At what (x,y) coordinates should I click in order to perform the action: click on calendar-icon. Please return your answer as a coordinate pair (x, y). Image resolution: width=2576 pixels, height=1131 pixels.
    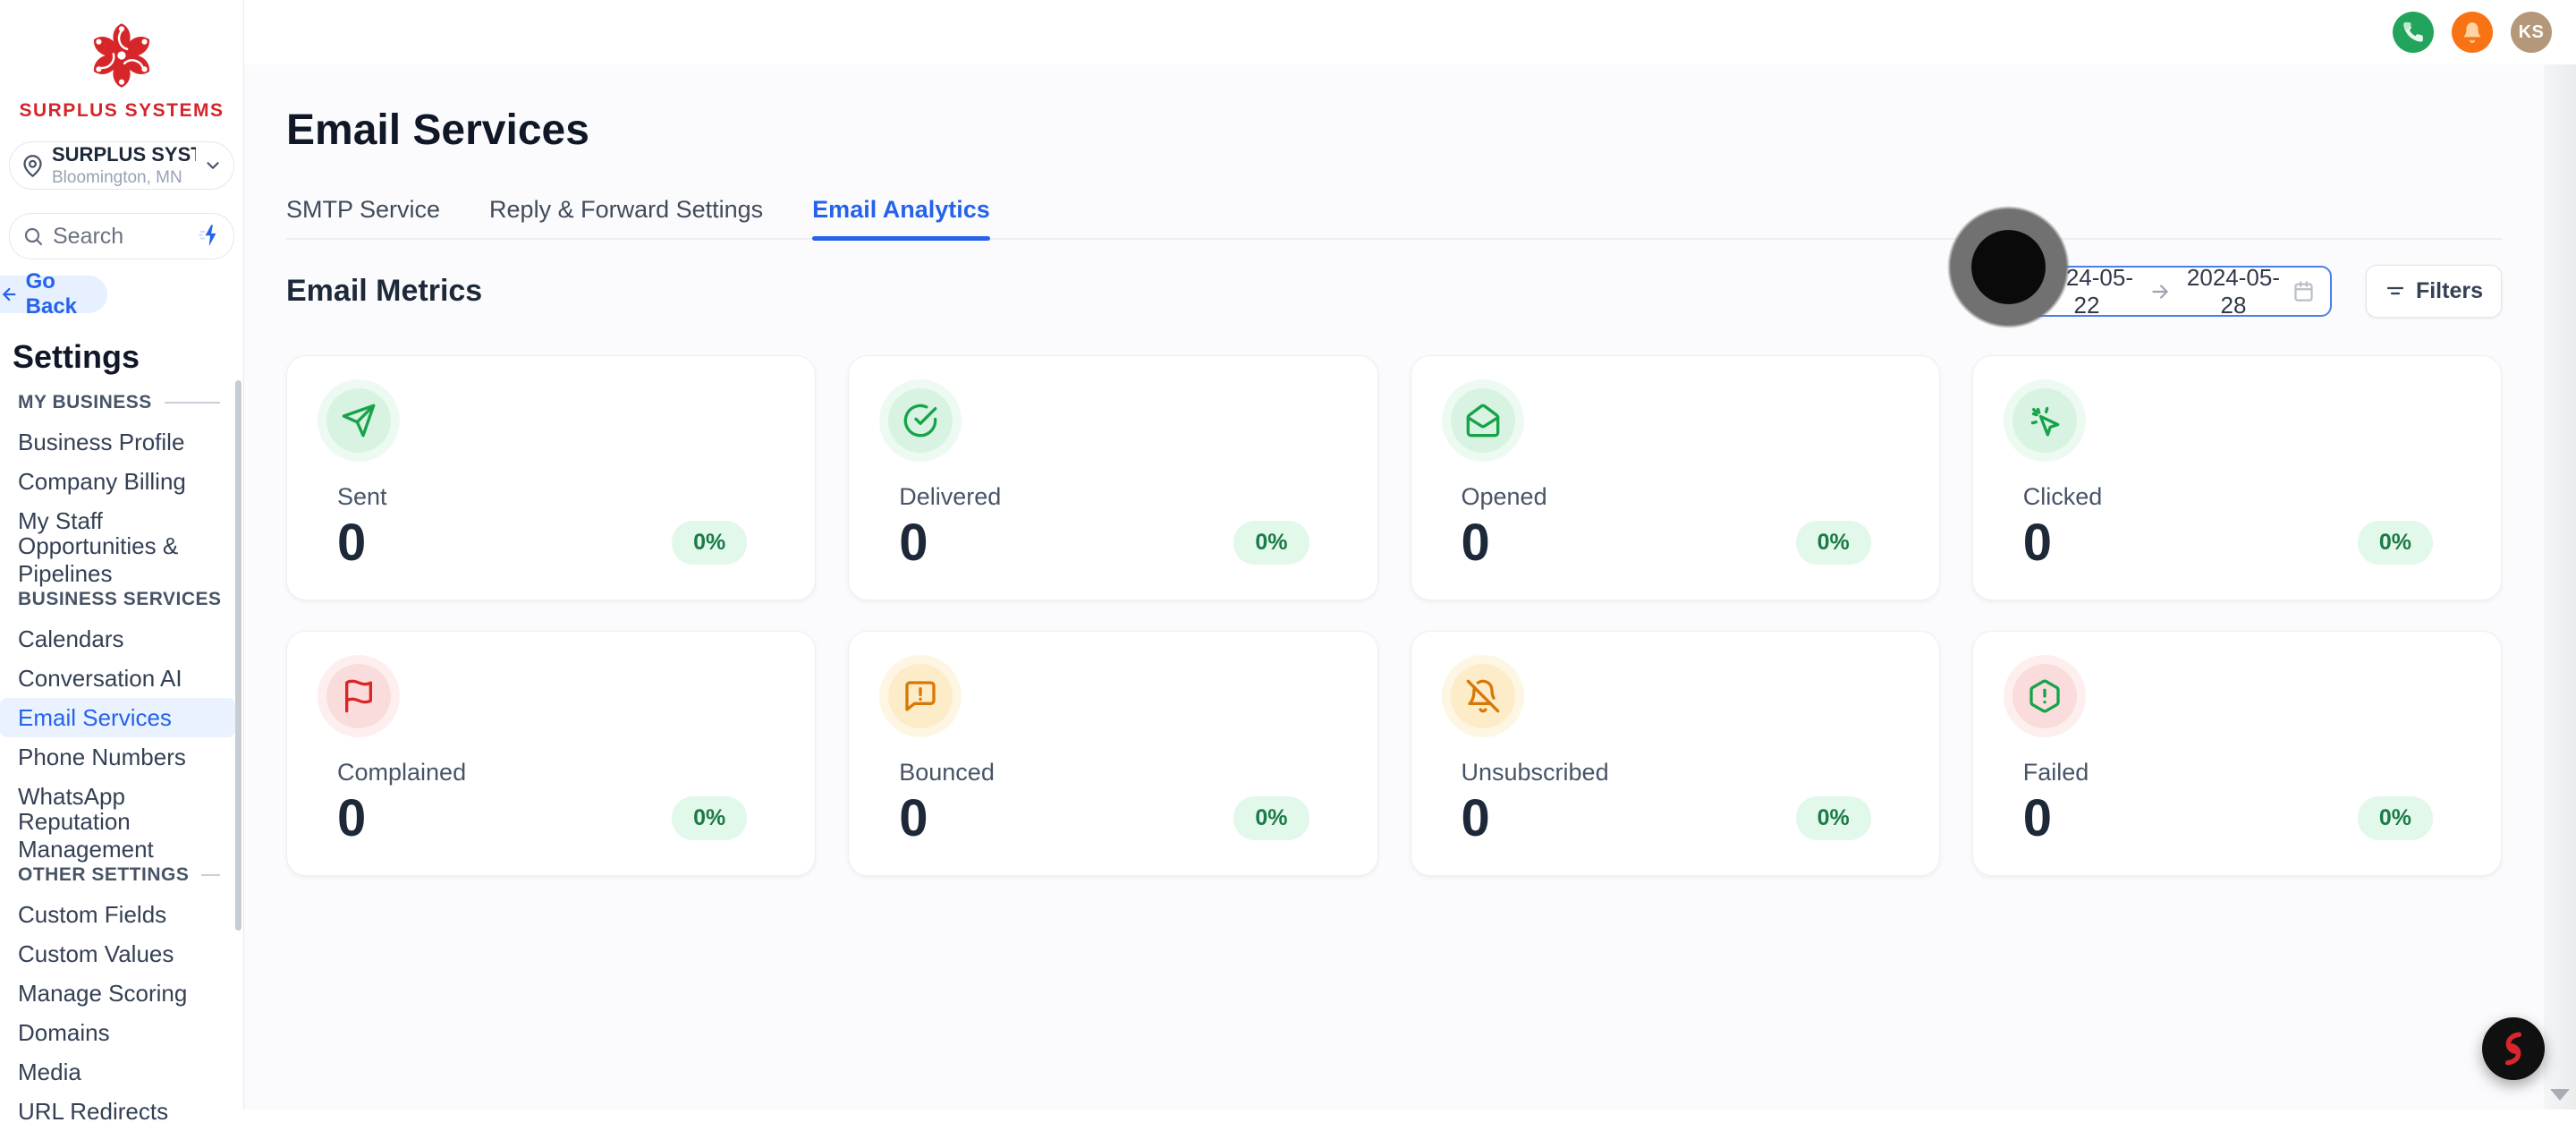
    Looking at the image, I should click on (2304, 291).